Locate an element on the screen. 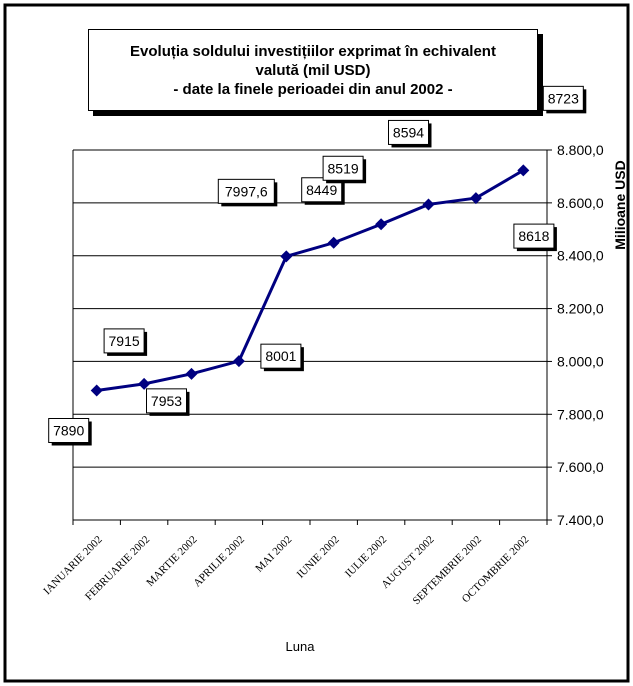  y-tick-label: 7.400,0 is located at coordinates (580, 520).